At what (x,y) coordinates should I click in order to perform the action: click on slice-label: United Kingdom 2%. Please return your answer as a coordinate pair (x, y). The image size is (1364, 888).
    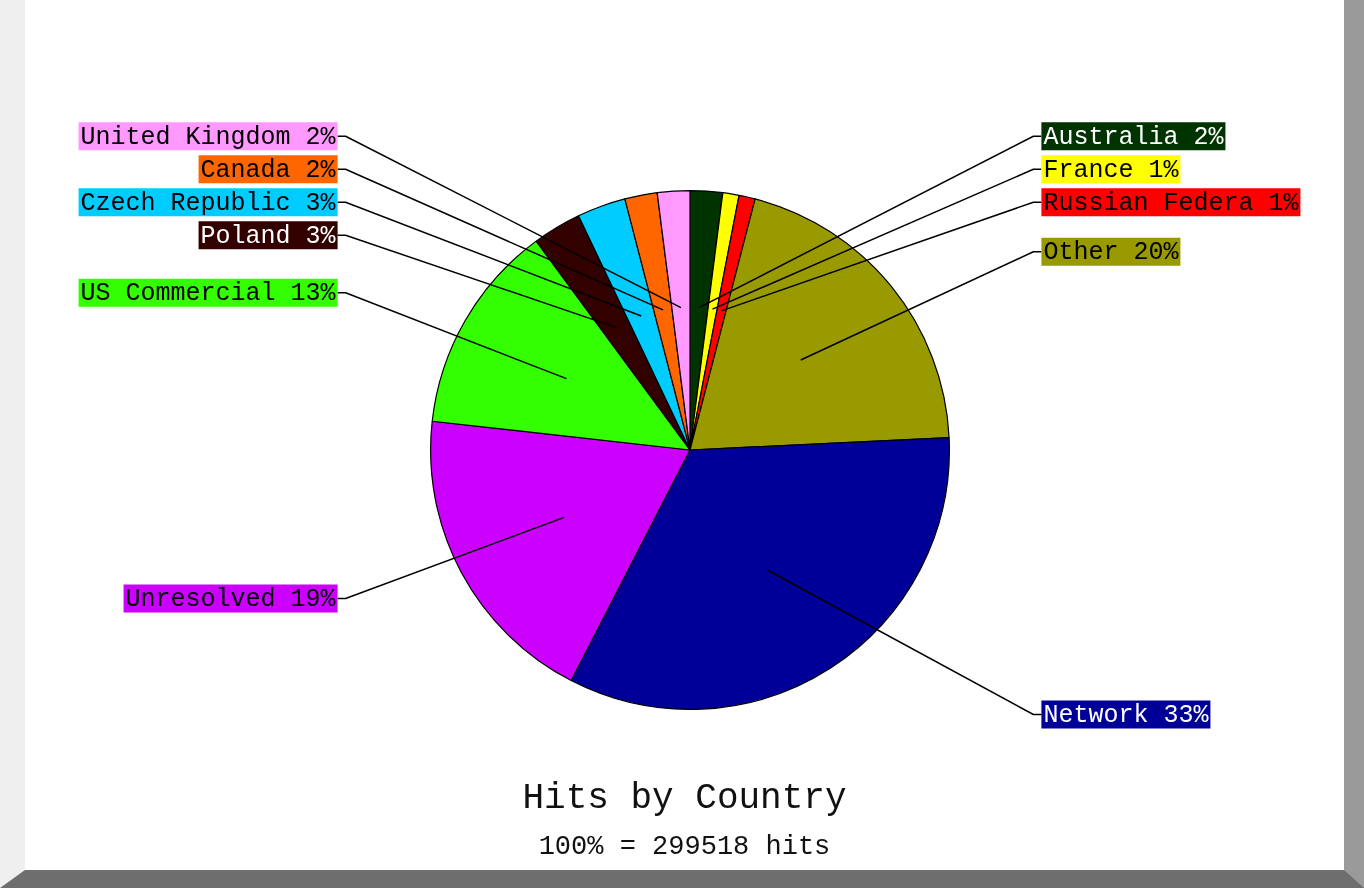
    Looking at the image, I should click on (208, 137).